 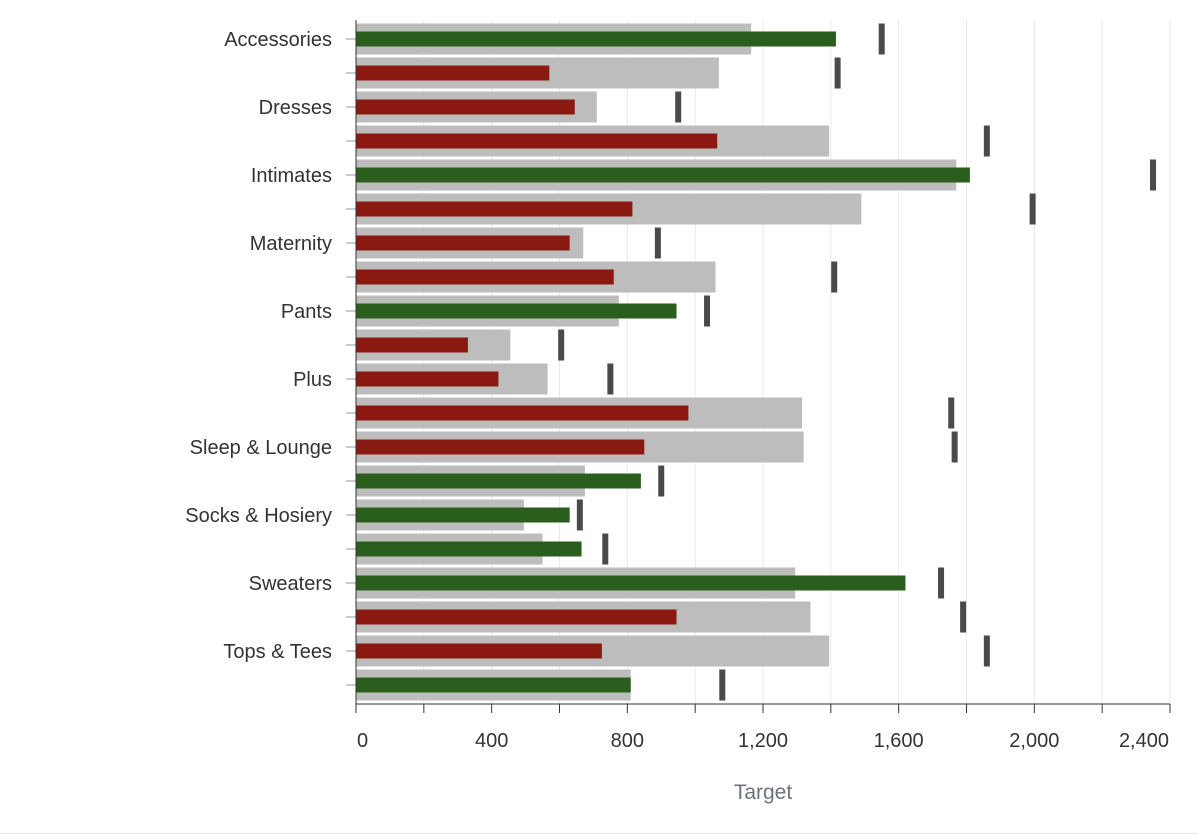 I want to click on x-tick-label: 2,000, so click(x=1034, y=741).